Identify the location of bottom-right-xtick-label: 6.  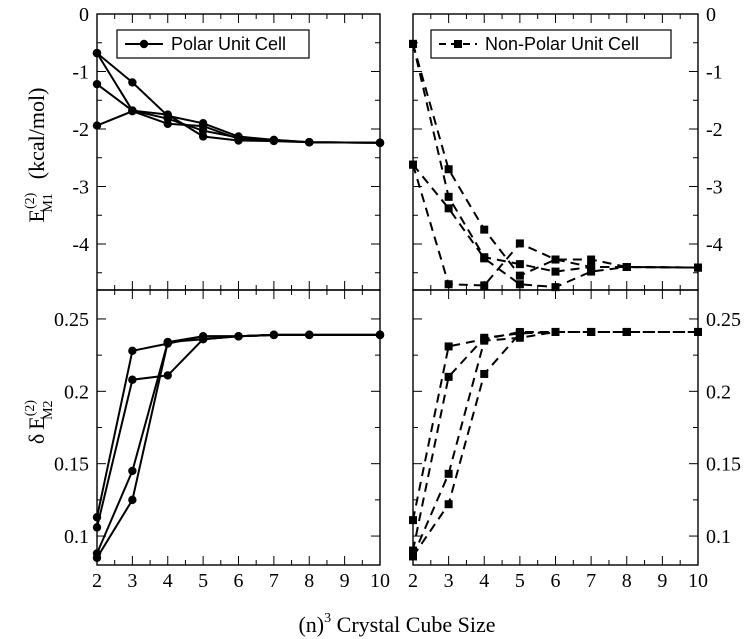
(556, 581).